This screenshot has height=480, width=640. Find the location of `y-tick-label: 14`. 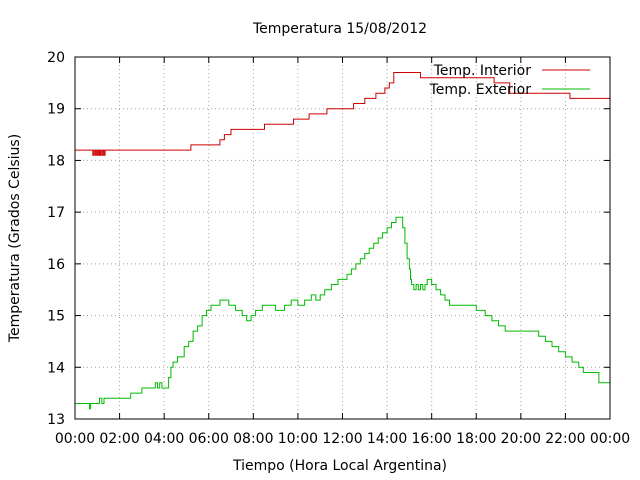

y-tick-label: 14 is located at coordinates (56, 368).